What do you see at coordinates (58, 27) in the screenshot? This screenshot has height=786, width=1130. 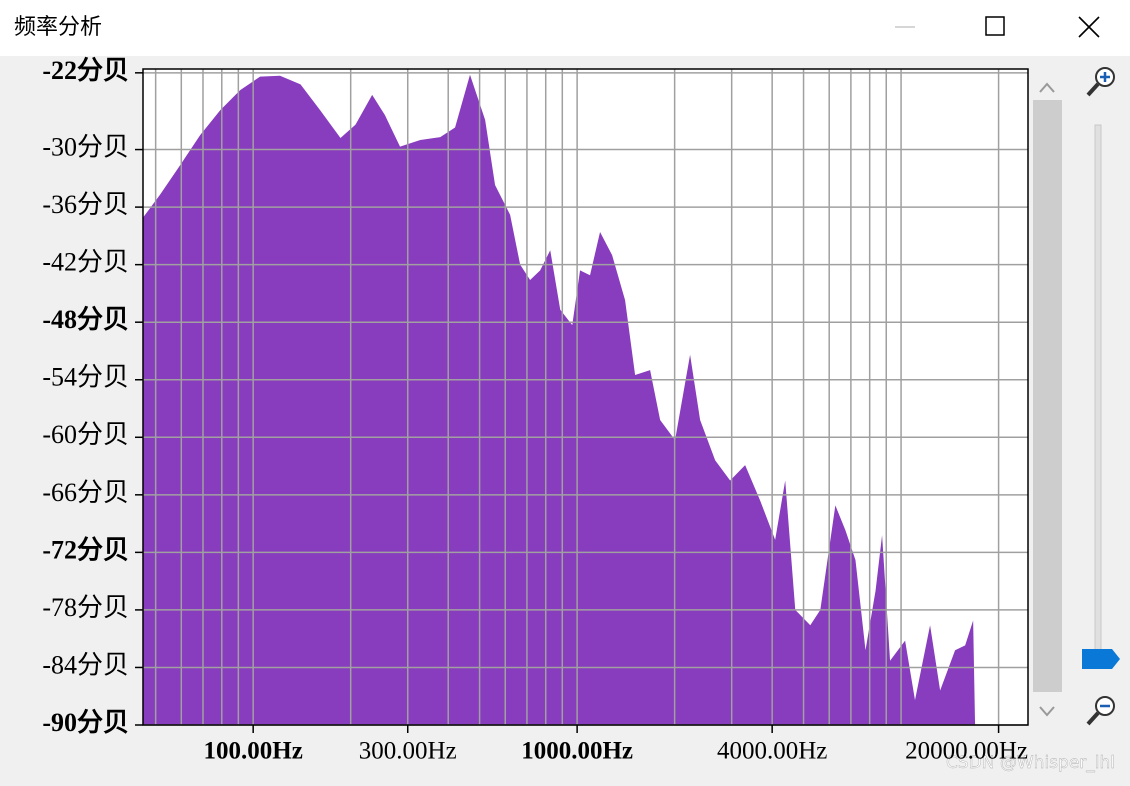 I see `window-title: 频率分析` at bounding box center [58, 27].